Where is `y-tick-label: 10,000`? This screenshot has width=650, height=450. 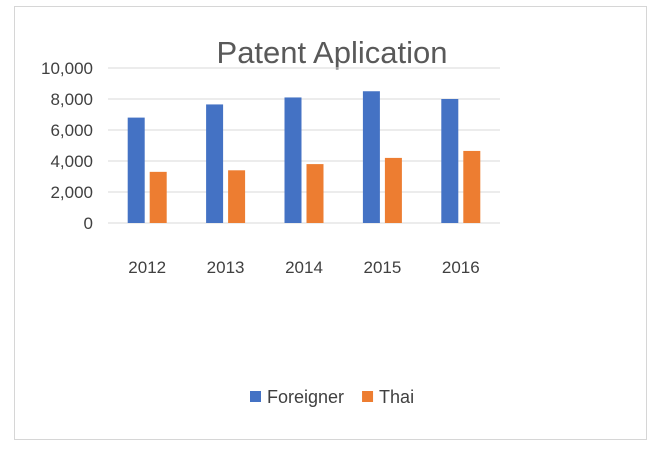
y-tick-label: 10,000 is located at coordinates (67, 68).